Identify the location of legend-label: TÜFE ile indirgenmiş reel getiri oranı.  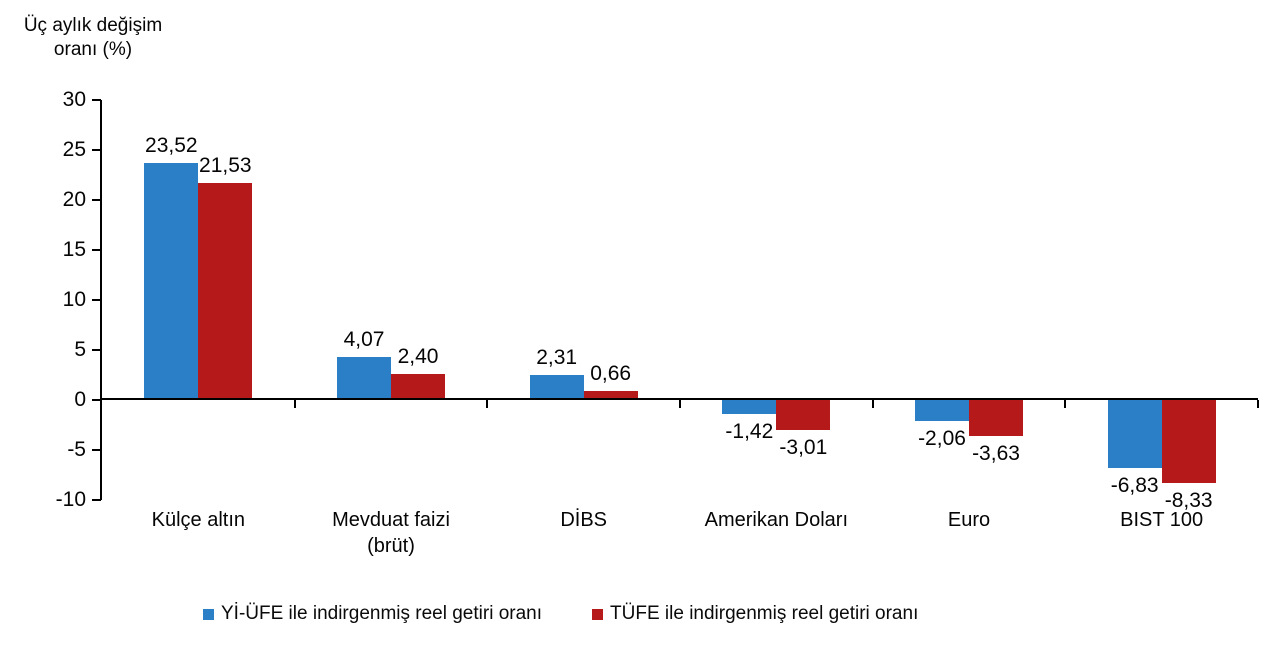
(764, 613).